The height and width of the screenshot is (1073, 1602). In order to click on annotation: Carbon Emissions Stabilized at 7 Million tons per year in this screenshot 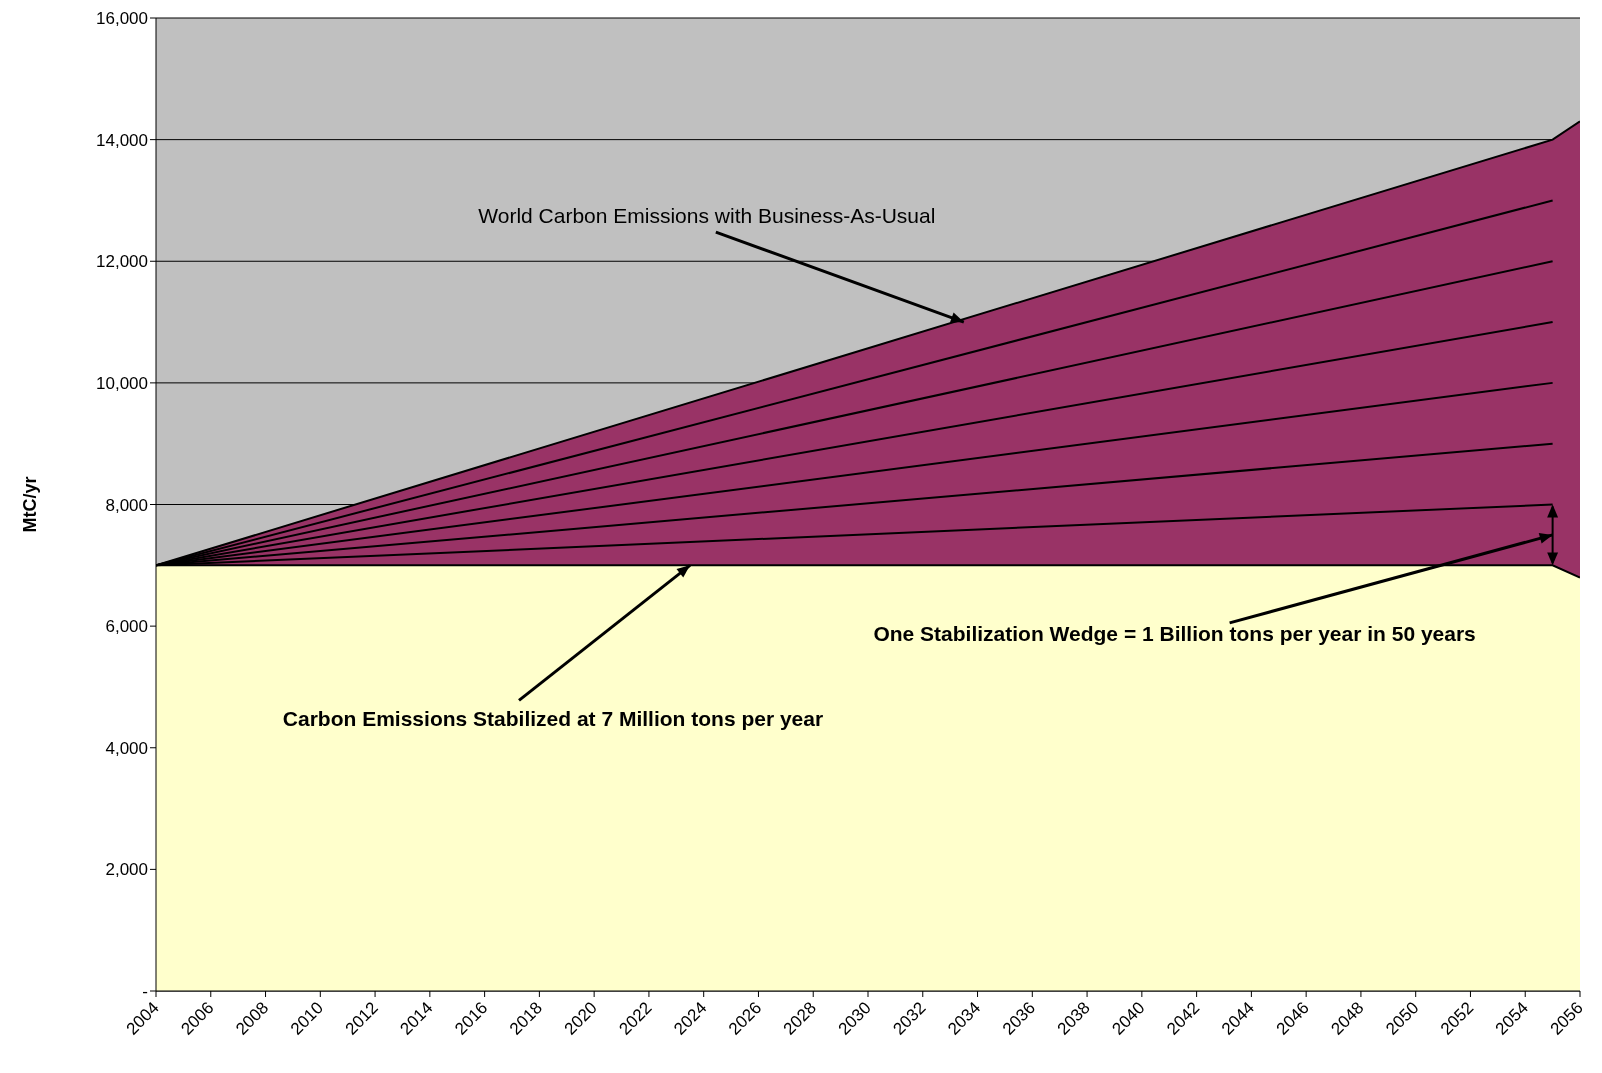, I will do `click(553, 718)`.